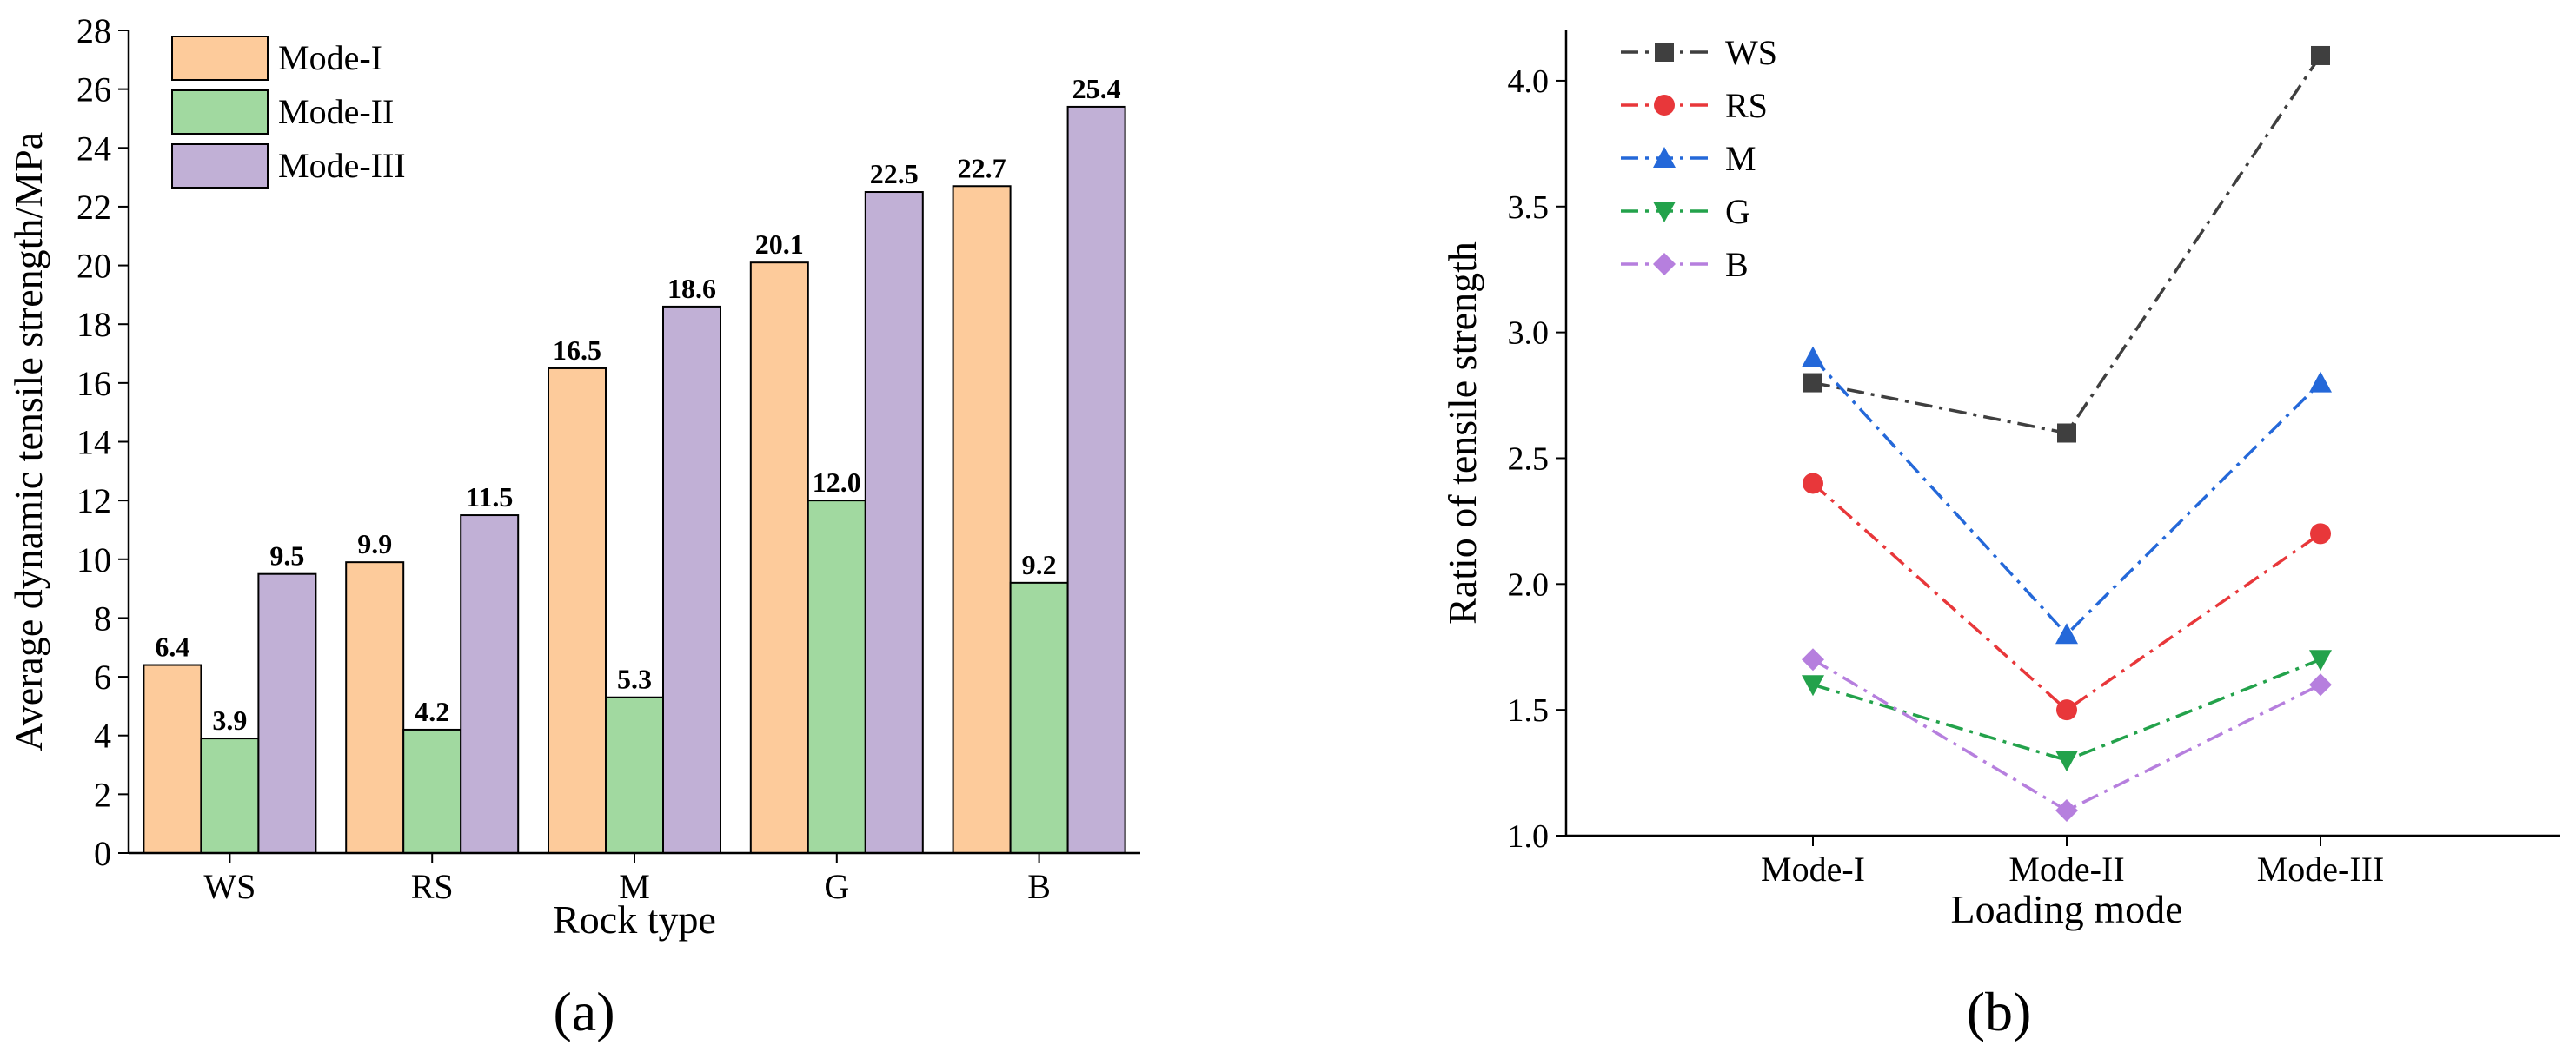 This screenshot has height=1052, width=2576. I want to click on series-g, so click(2067, 711).